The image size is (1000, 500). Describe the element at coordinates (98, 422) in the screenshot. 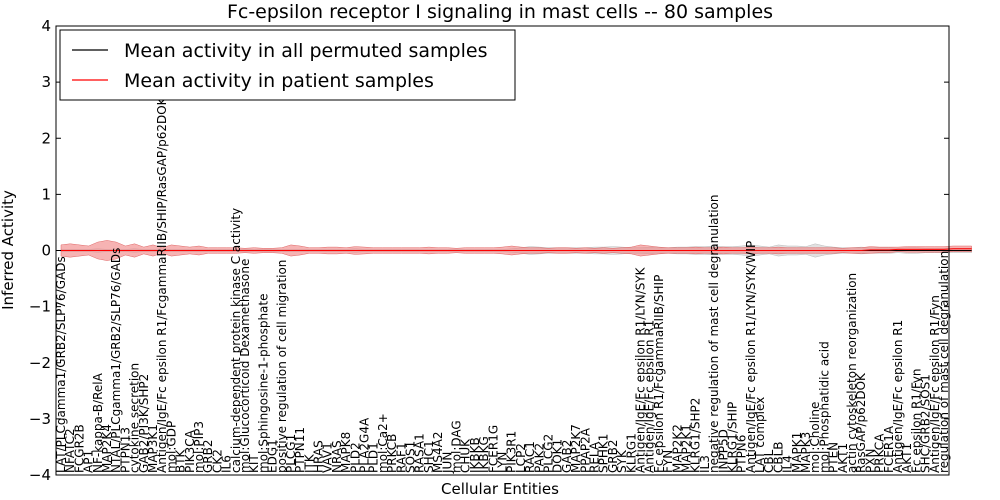

I see `x-category-label: NF-kappa-B/RelA` at that location.